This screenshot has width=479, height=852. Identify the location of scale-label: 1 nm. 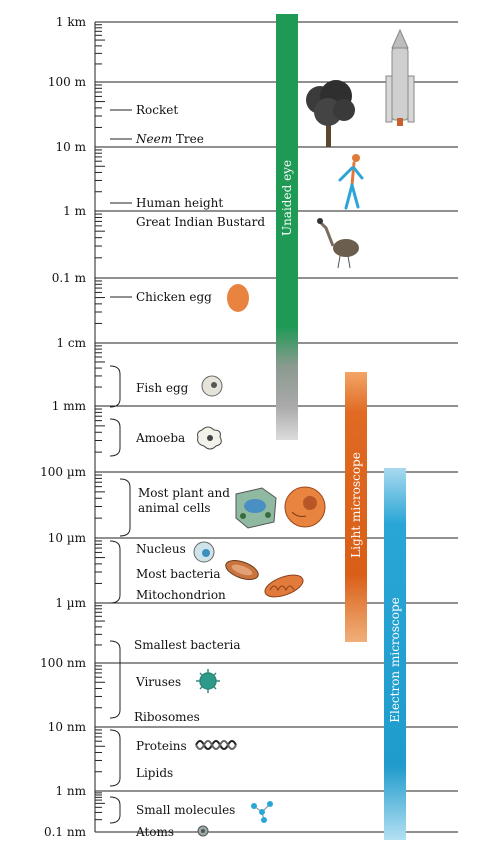
(70, 791).